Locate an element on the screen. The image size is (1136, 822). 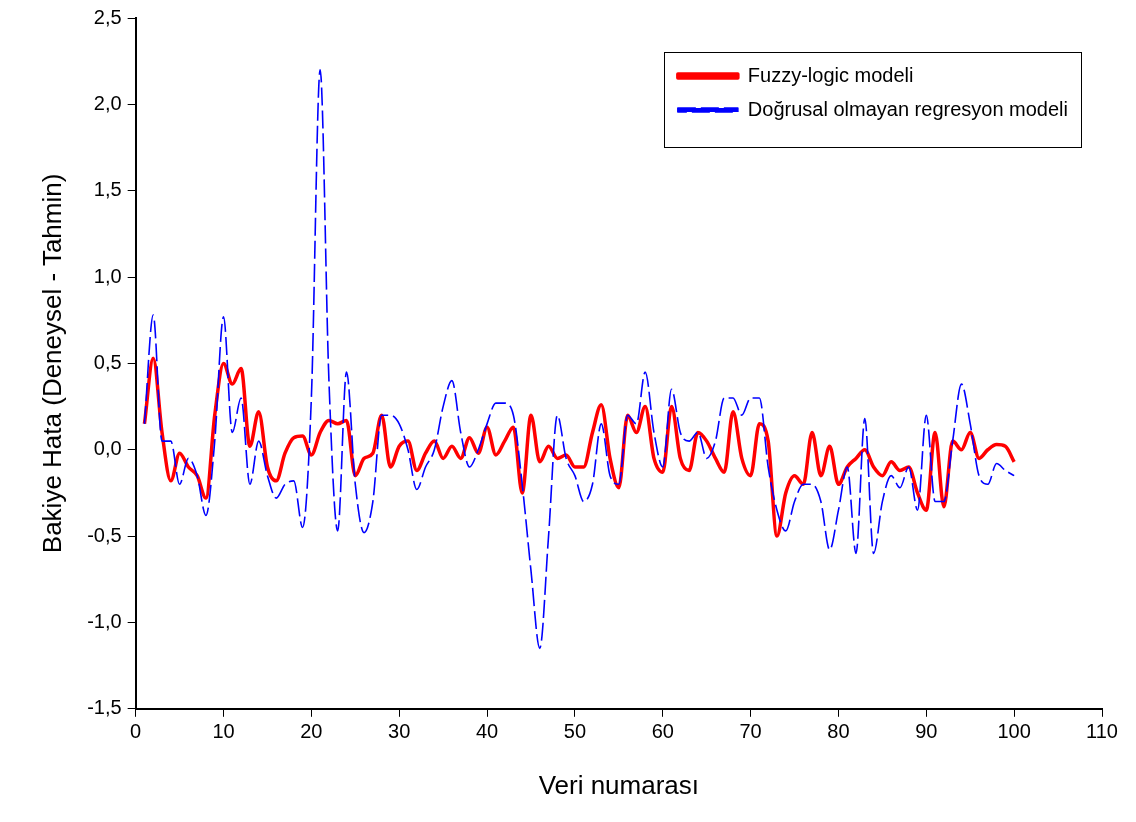
y-tick-label: -1,0 is located at coordinates (104, 620).